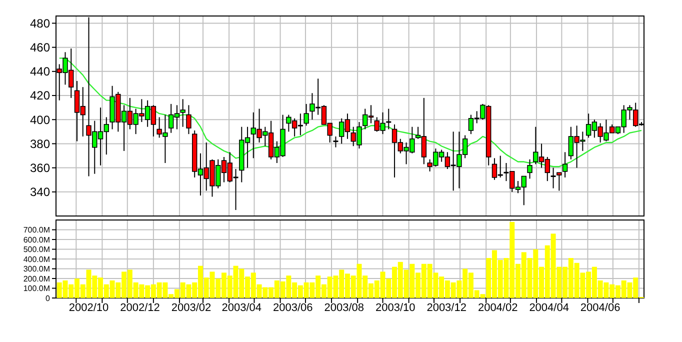  I want to click on y-tick-label: 200.0M, so click(36, 279).